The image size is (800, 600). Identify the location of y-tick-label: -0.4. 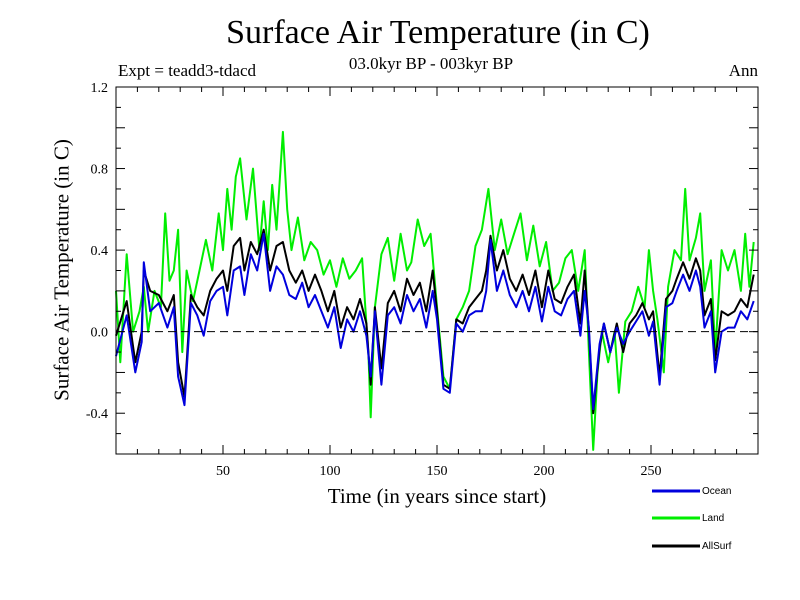
(97, 414).